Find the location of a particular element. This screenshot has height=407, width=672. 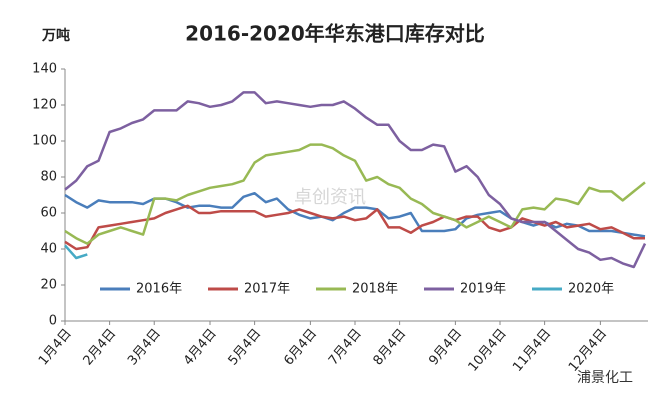

y-axis-label: 万吨 is located at coordinates (55, 35).